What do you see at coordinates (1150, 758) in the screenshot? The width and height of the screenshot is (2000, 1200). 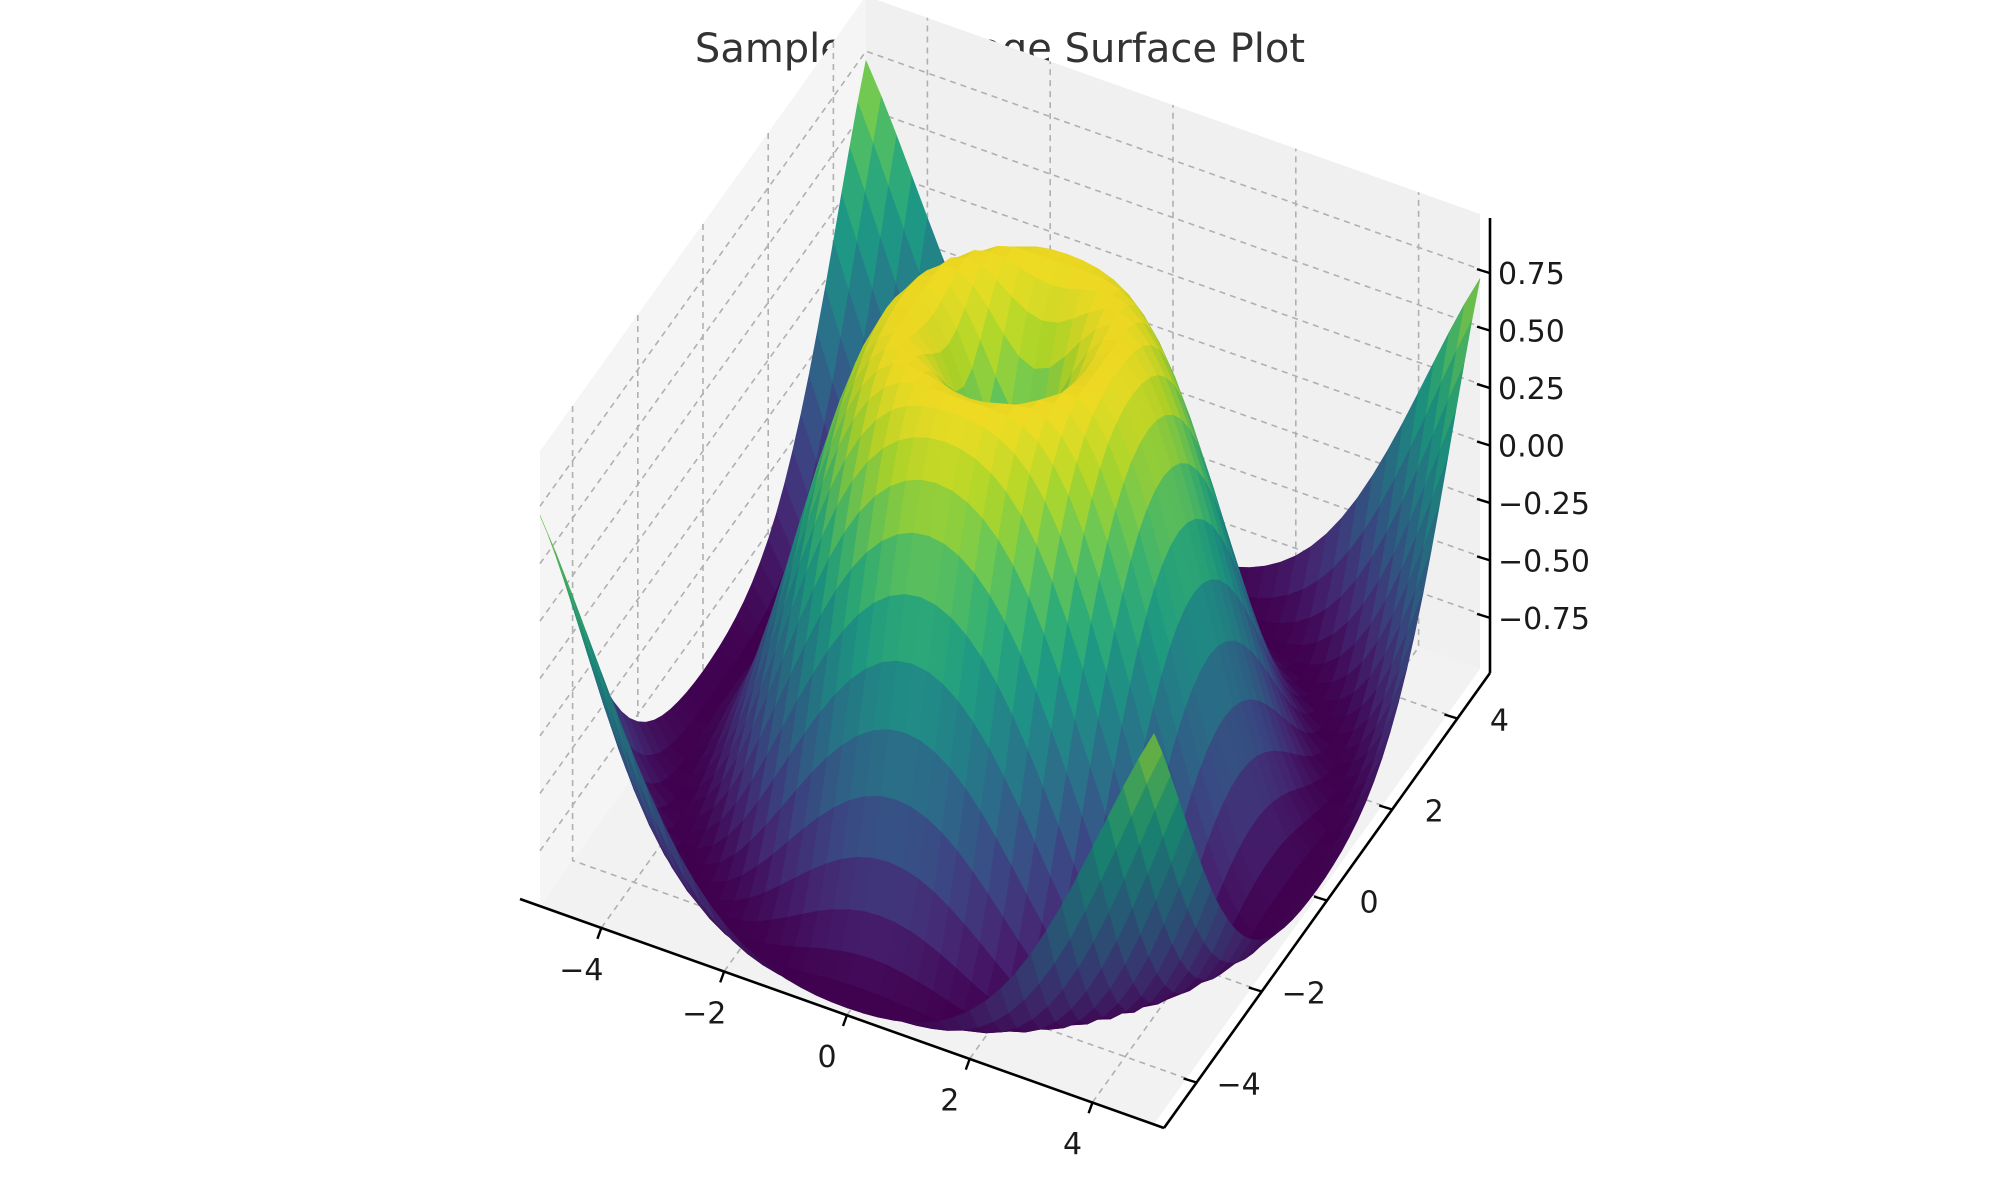 I see `surface-facet` at bounding box center [1150, 758].